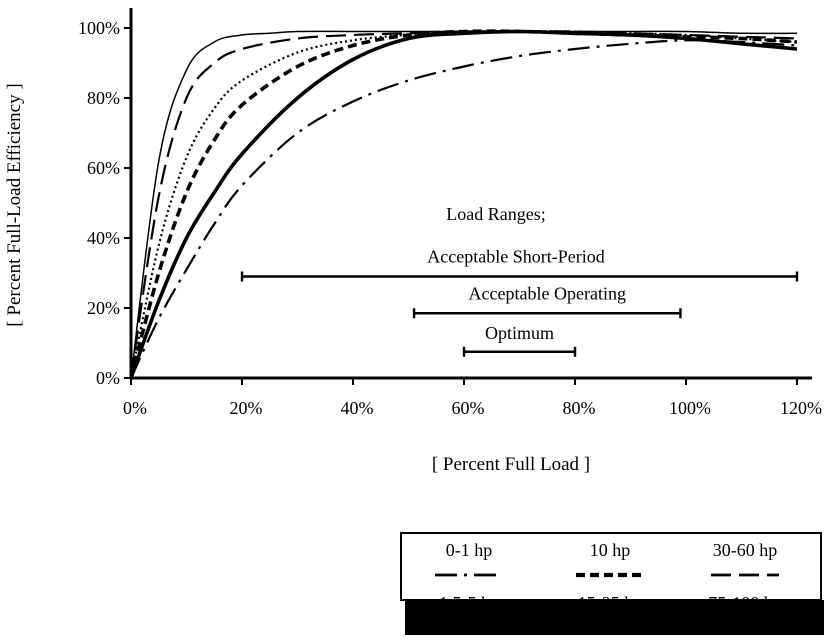 The height and width of the screenshot is (640, 836). I want to click on x-tick-label: 20%, so click(246, 408).